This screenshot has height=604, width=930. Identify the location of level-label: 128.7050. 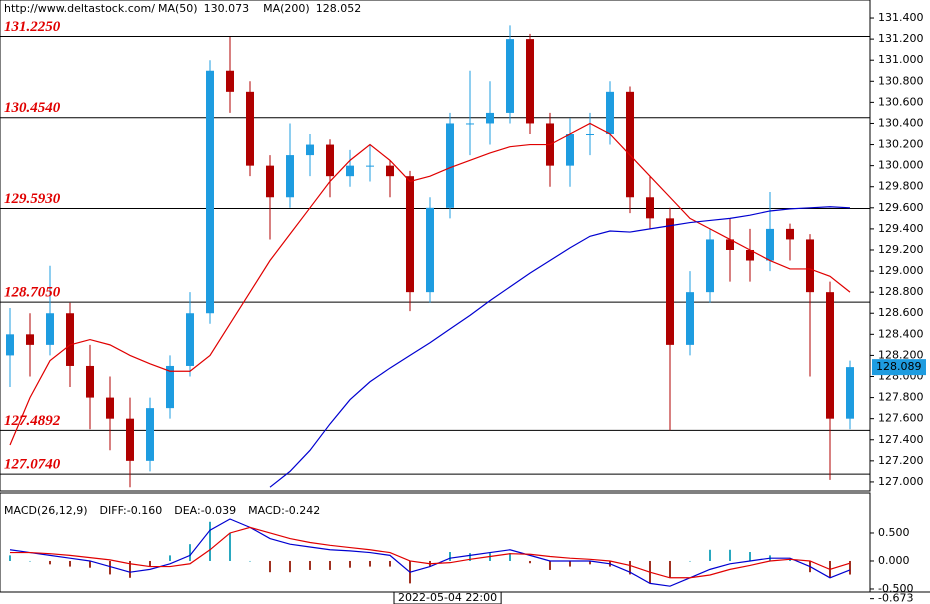
(32, 293).